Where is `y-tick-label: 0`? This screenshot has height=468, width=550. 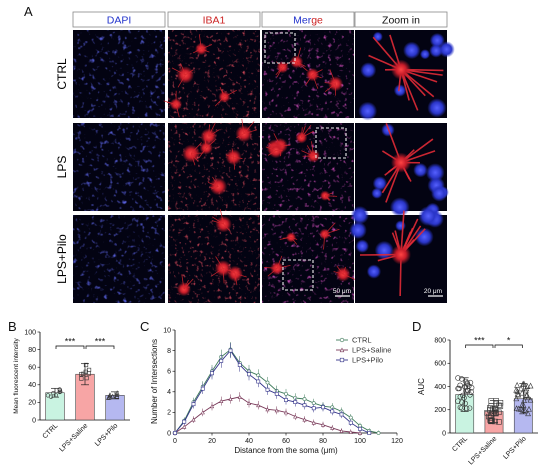
y-tick-label: 0 is located at coordinates (34, 420).